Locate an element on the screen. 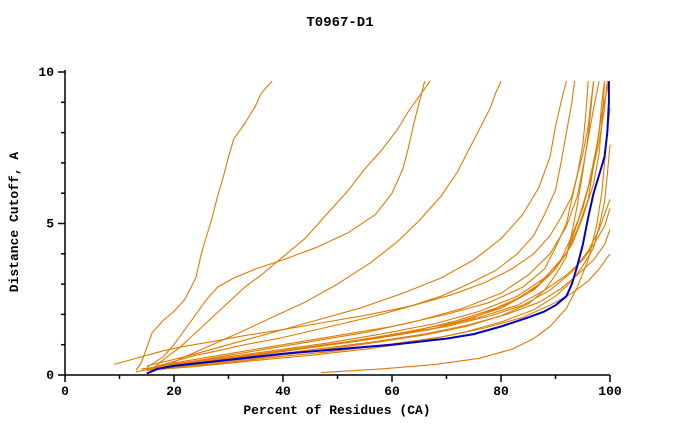 The image size is (680, 440). x-tick-label: 80 is located at coordinates (501, 391).